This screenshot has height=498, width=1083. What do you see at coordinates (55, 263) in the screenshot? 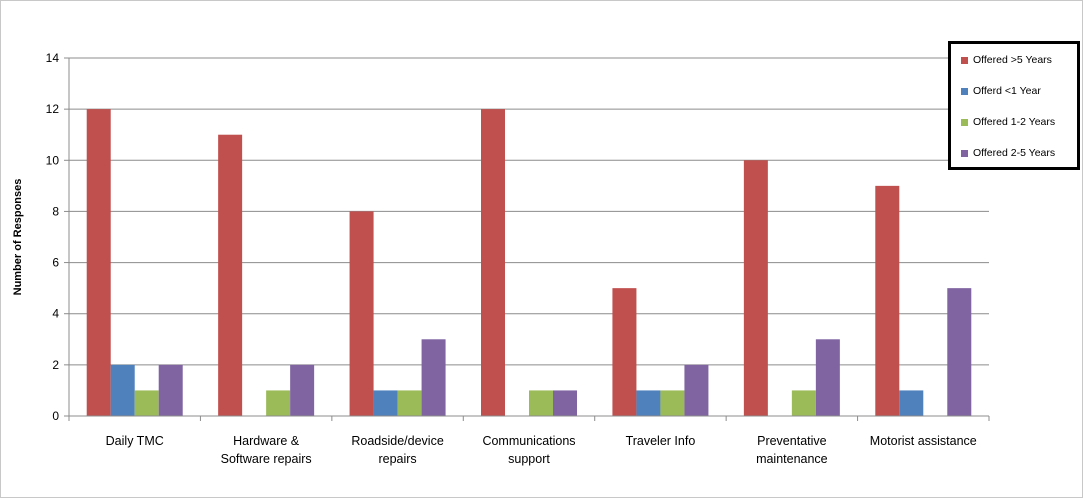
I see `y-tick-label: 6` at bounding box center [55, 263].